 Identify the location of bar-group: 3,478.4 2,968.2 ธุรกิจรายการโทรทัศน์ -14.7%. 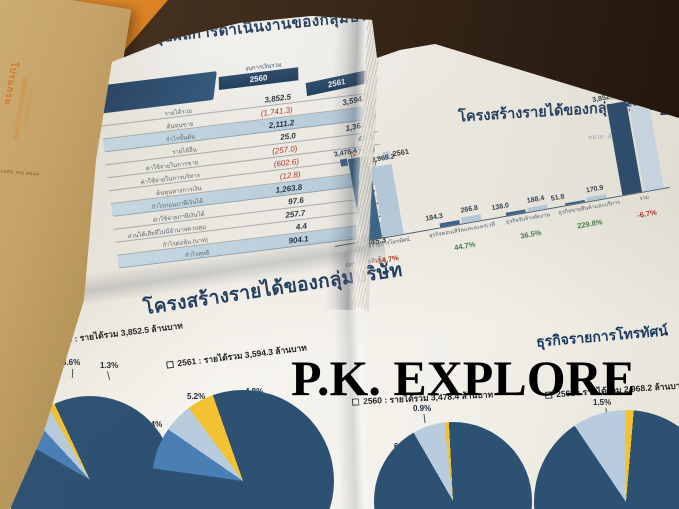
(375, 200).